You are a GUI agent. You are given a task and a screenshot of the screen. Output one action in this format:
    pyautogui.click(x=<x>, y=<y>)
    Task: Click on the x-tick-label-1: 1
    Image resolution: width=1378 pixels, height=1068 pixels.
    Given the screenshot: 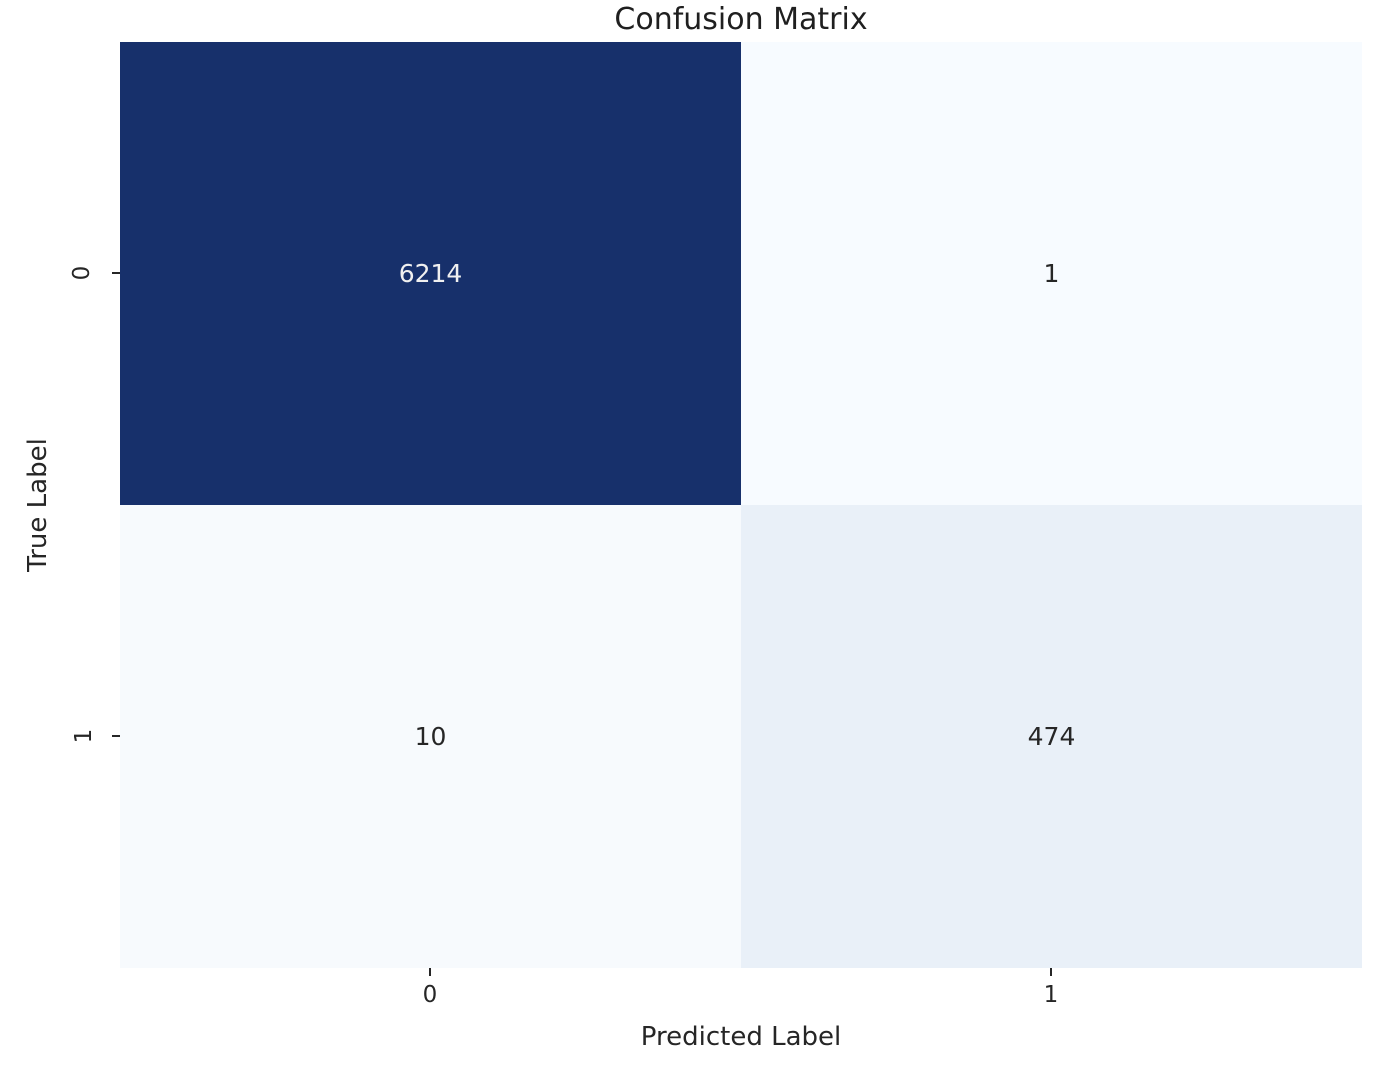 What is the action you would take?
    pyautogui.click(x=1051, y=995)
    